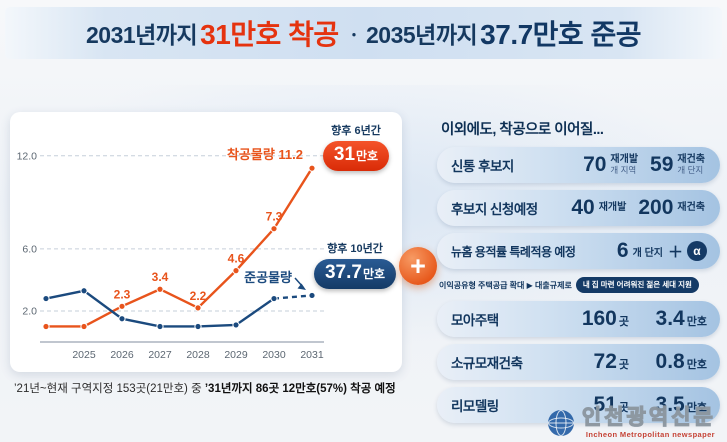  What do you see at coordinates (29, 249) in the screenshot?
I see `y-tick-label: 6.0` at bounding box center [29, 249].